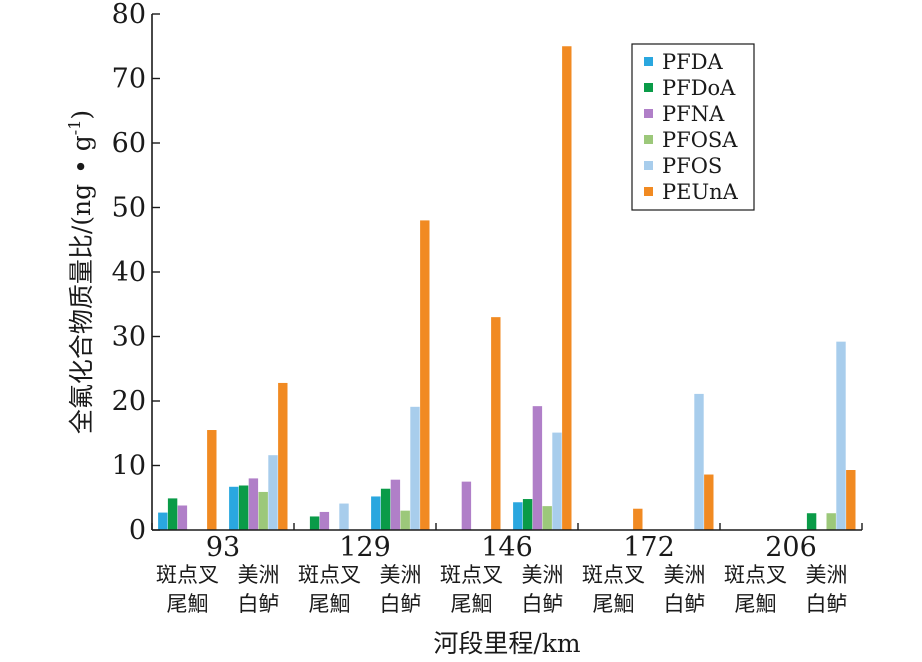 The width and height of the screenshot is (922, 662). Describe the element at coordinates (129, 272) in the screenshot. I see `y-tick-label: 40` at that location.